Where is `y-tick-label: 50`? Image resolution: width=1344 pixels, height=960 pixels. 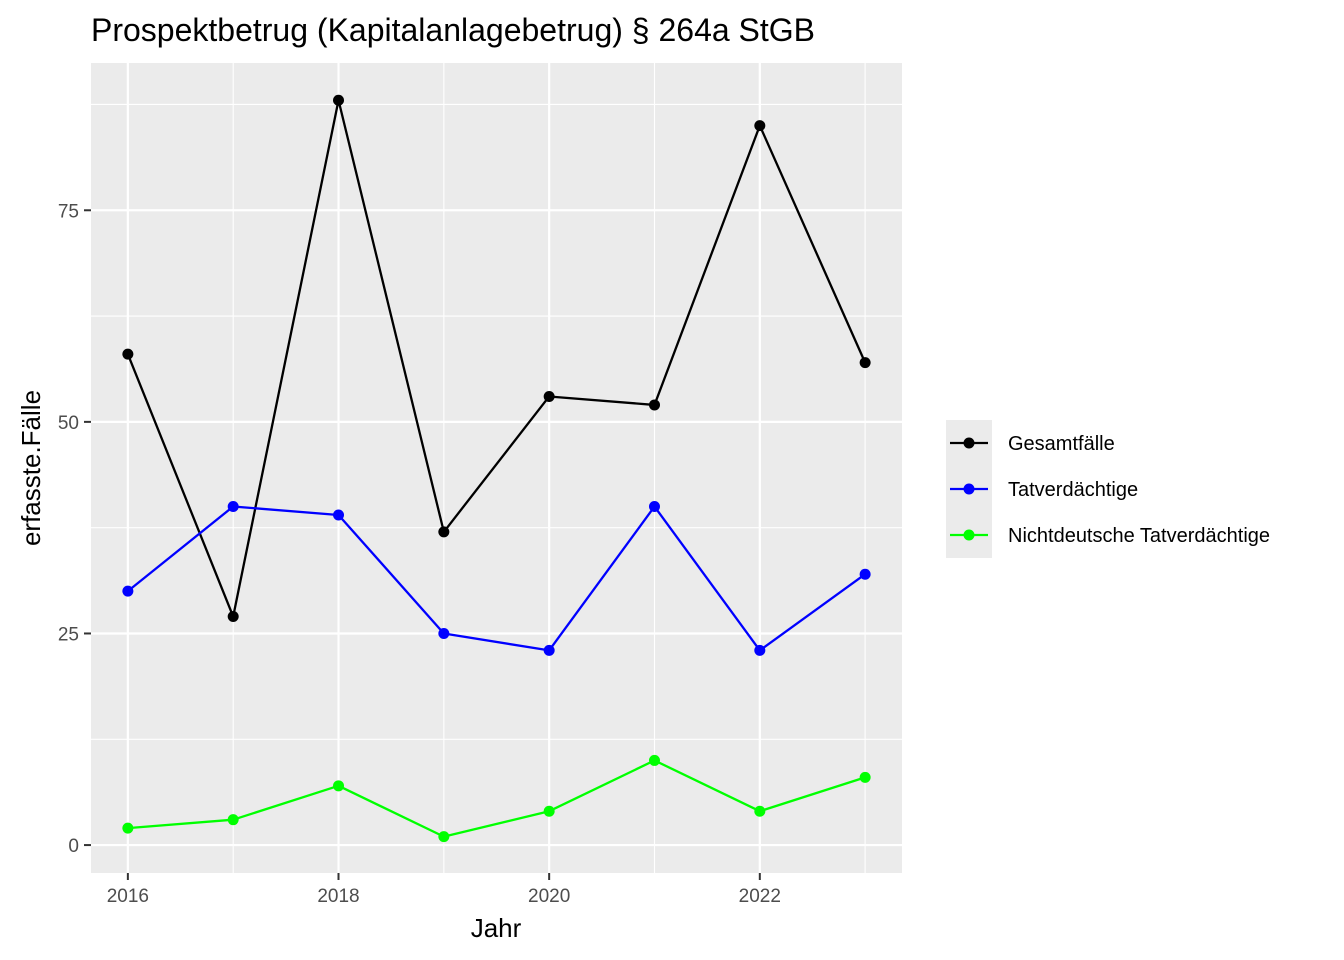
y-tick-label: 50 is located at coordinates (68, 423).